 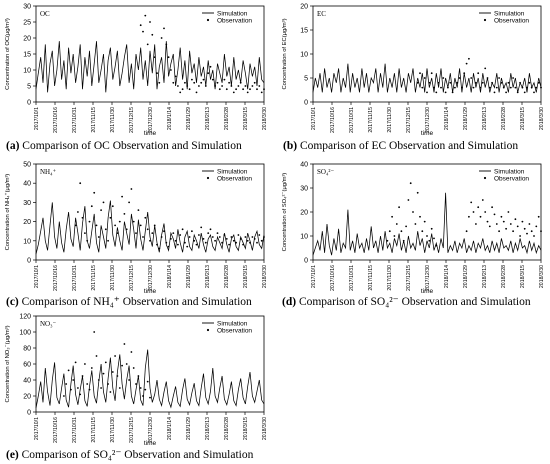 What do you see at coordinates (290, 146) in the screenshot?
I see `caption-label: (b)` at bounding box center [290, 146].